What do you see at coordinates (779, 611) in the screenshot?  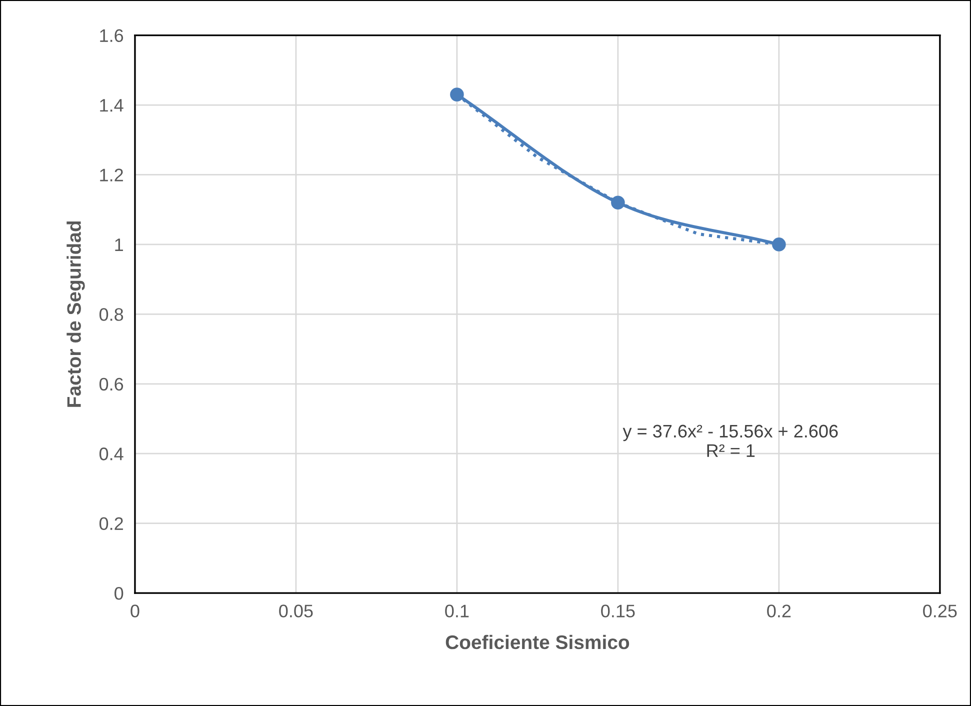 I see `x-tick-label: 0.2` at bounding box center [779, 611].